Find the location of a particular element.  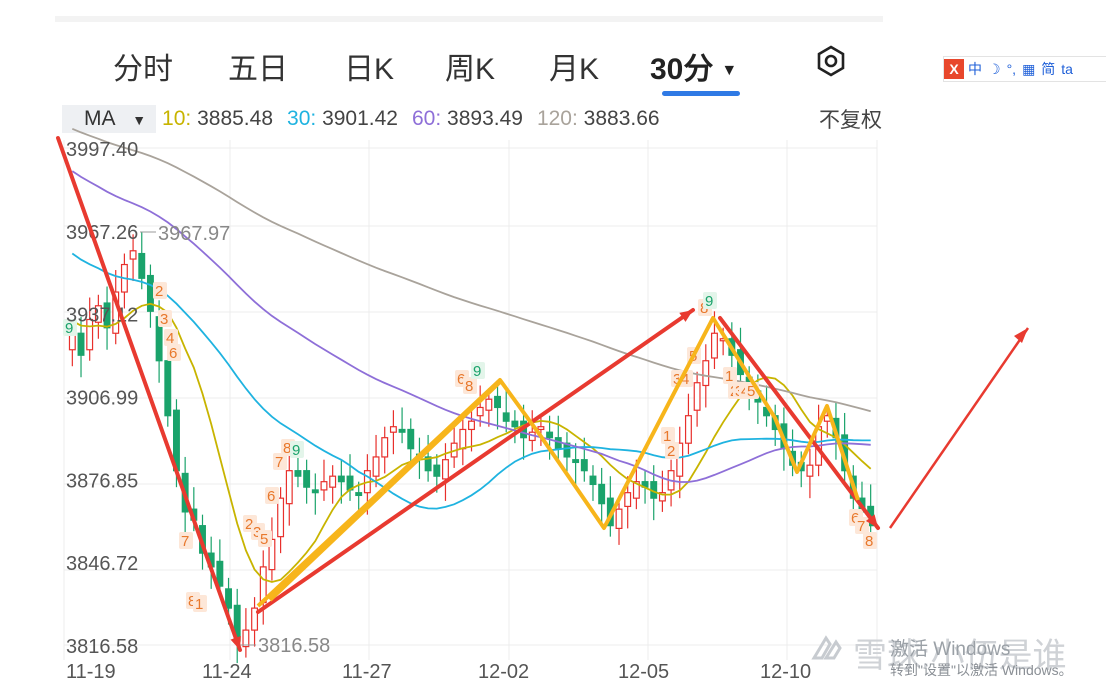

ime-simplified: 简 is located at coordinates (1048, 69).